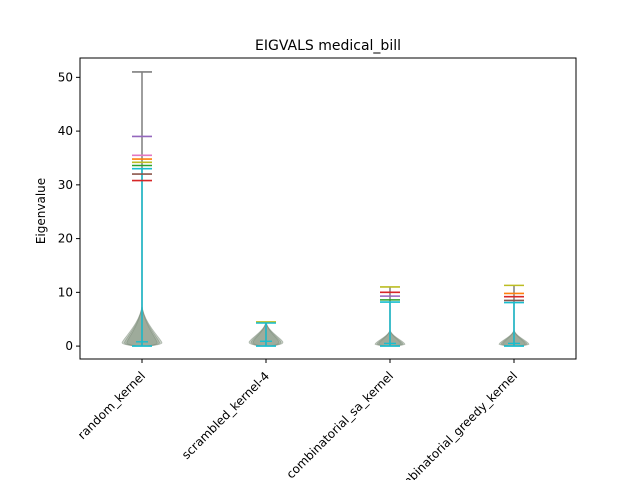 The image size is (640, 480). What do you see at coordinates (65, 239) in the screenshot?
I see `y-tick-label: 20` at bounding box center [65, 239].